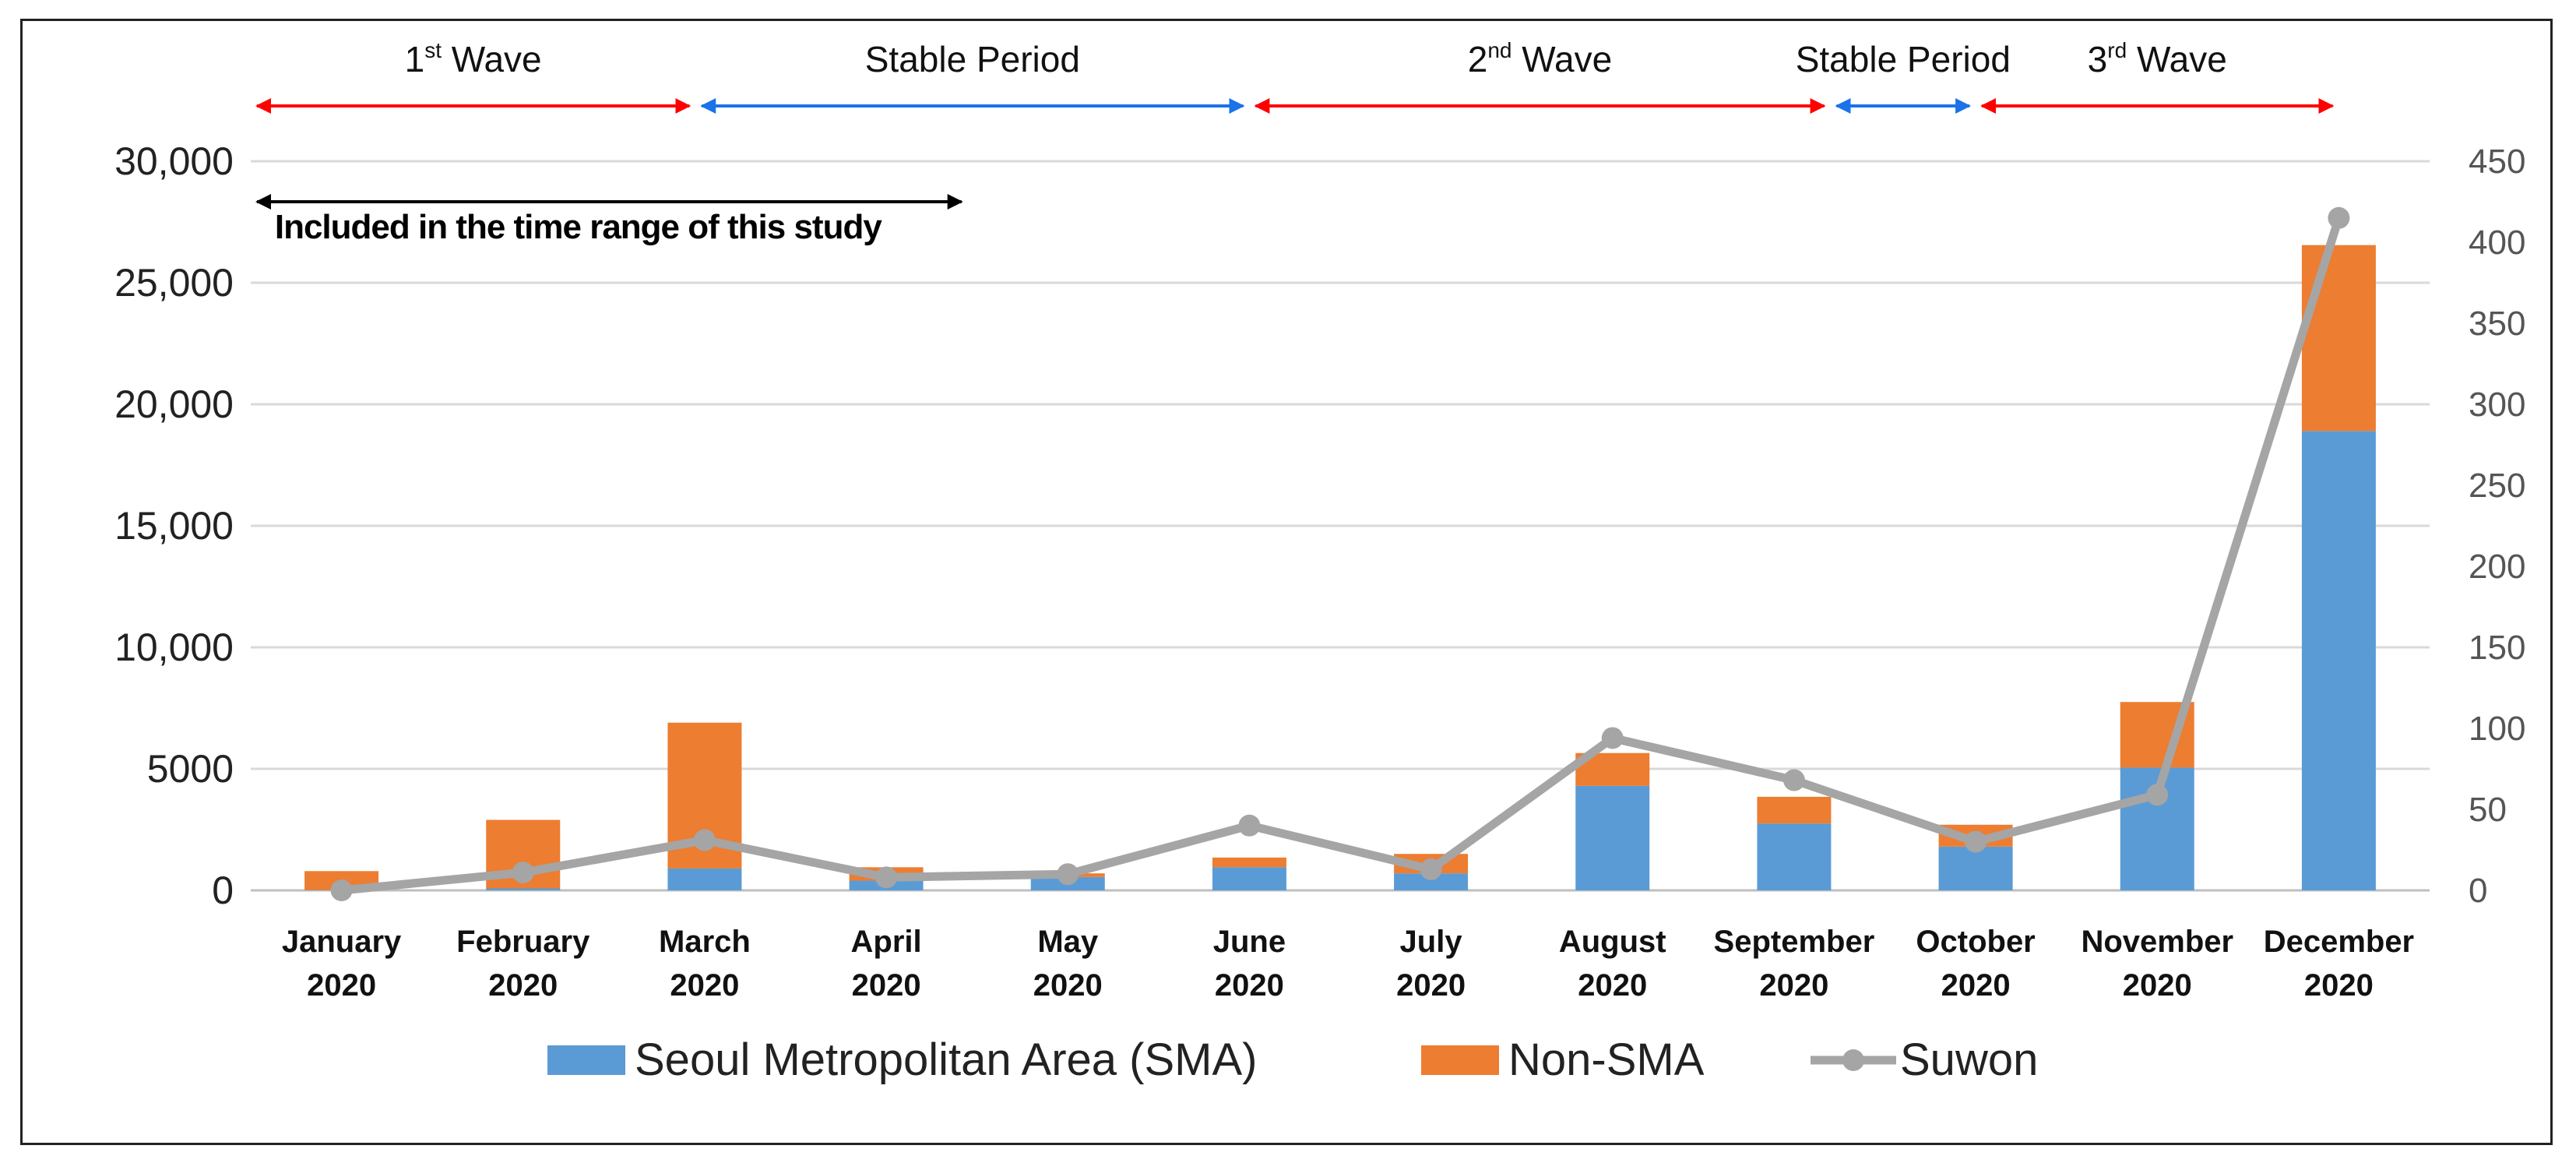  What do you see at coordinates (2488, 810) in the screenshot?
I see `y-right-tick-label: 50` at bounding box center [2488, 810].